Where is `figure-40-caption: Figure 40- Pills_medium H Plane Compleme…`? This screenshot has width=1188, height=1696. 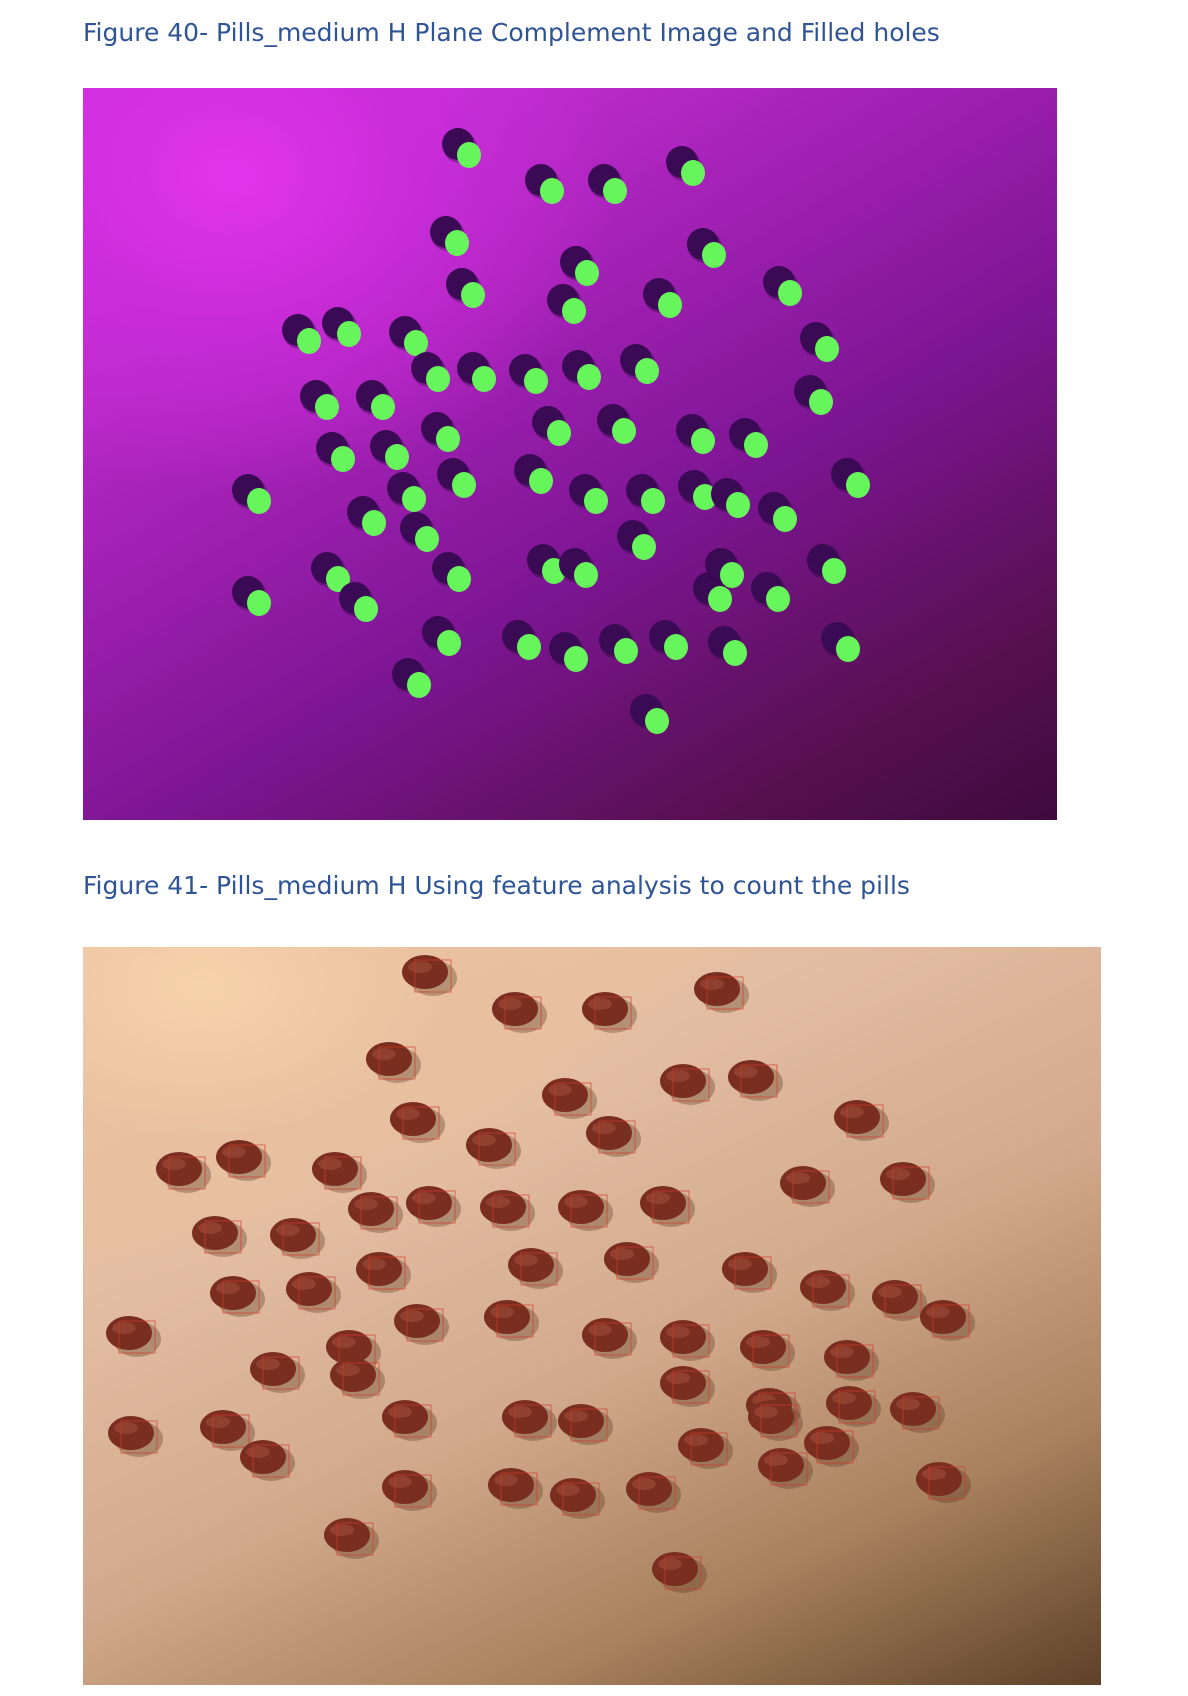 figure-40-caption: Figure 40- Pills_medium H Plane Compleme… is located at coordinates (511, 32).